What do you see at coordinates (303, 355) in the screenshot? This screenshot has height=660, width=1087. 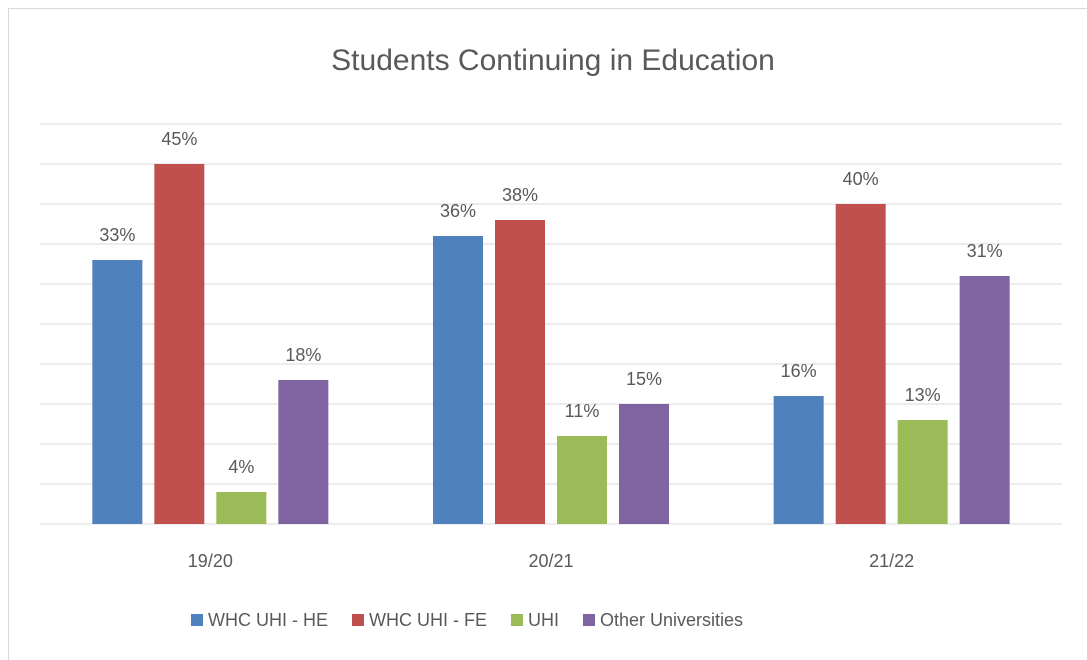 I see `data-label: 18%` at bounding box center [303, 355].